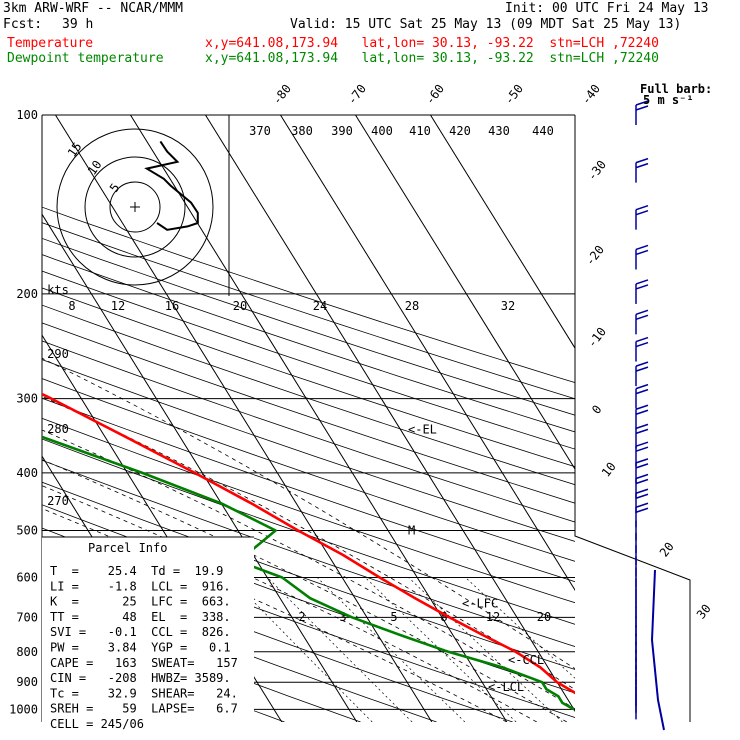 The height and width of the screenshot is (740, 740). Describe the element at coordinates (609, 470) in the screenshot. I see `isotherm-label: 10` at that location.